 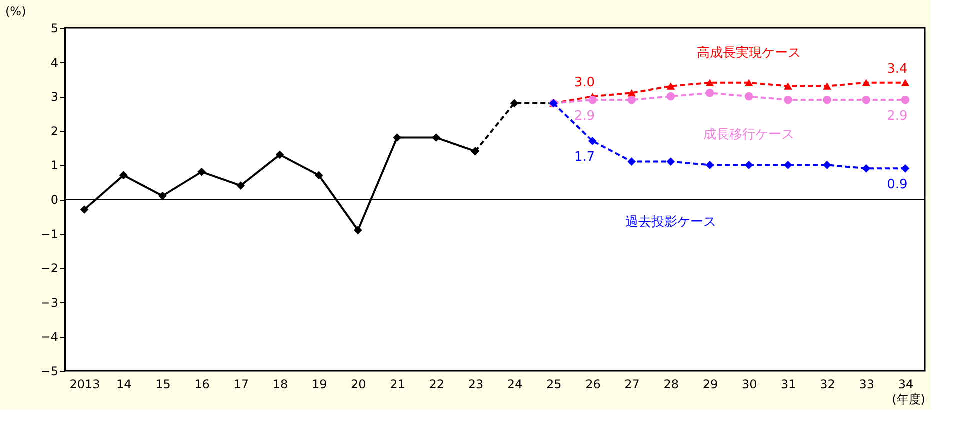 I want to click on y-tick-label: −2, so click(x=49, y=269).